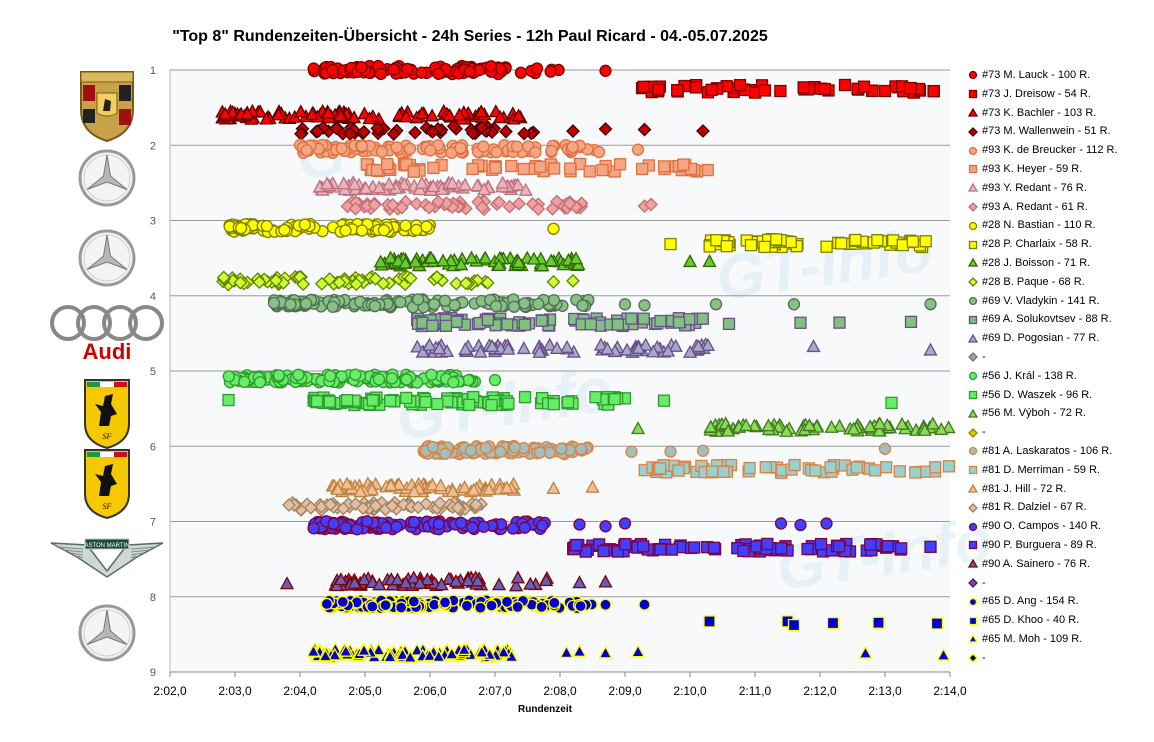 Image resolution: width=1154 pixels, height=742 pixels. I want to click on legend-item: #69 V. Vladykin - 141 R., so click(1059, 301).